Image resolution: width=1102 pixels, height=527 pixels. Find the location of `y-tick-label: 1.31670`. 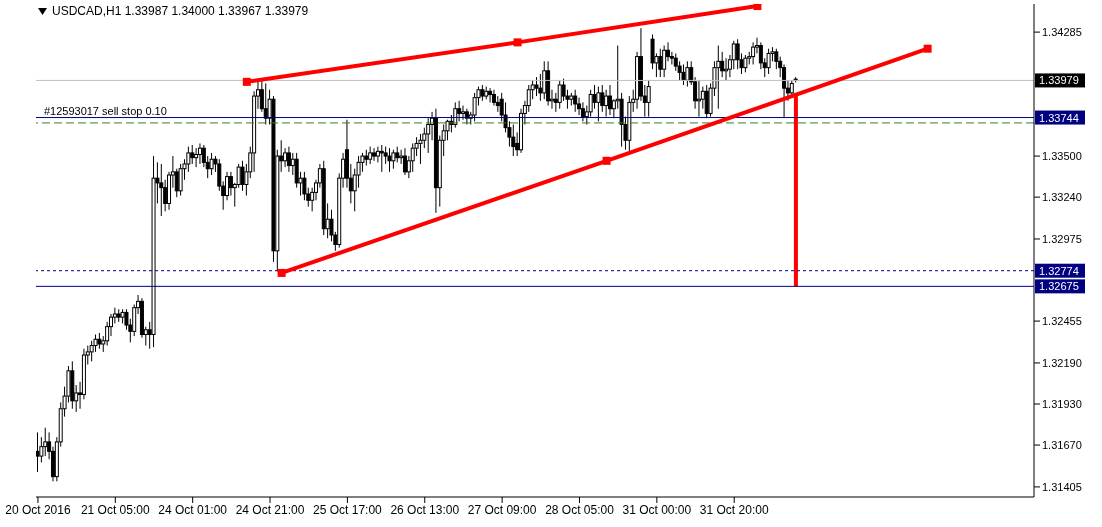

y-tick-label: 1.31670 is located at coordinates (1062, 444).